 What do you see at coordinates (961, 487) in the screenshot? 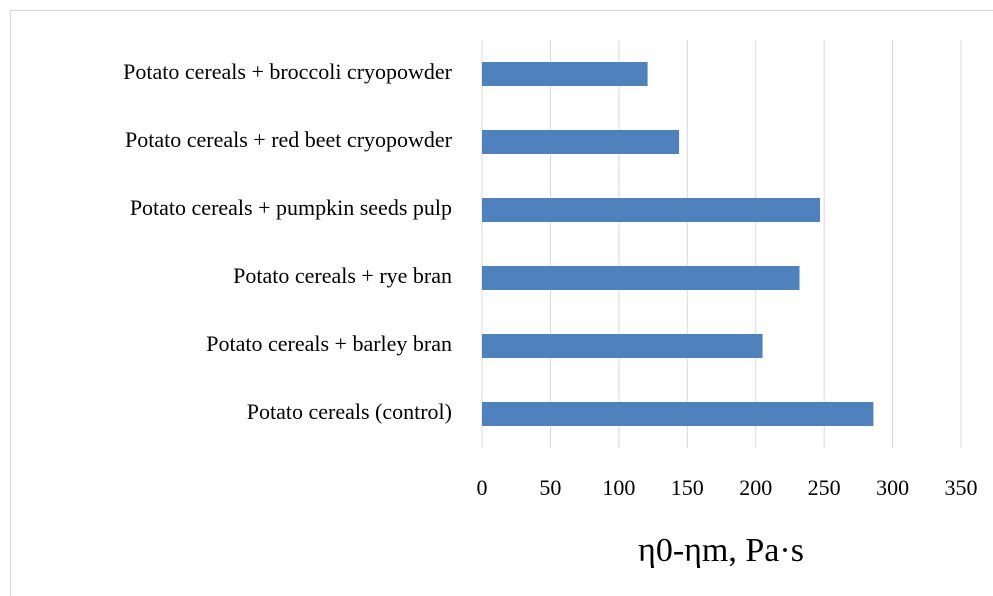
I see `x-tick-label: 350` at bounding box center [961, 487].